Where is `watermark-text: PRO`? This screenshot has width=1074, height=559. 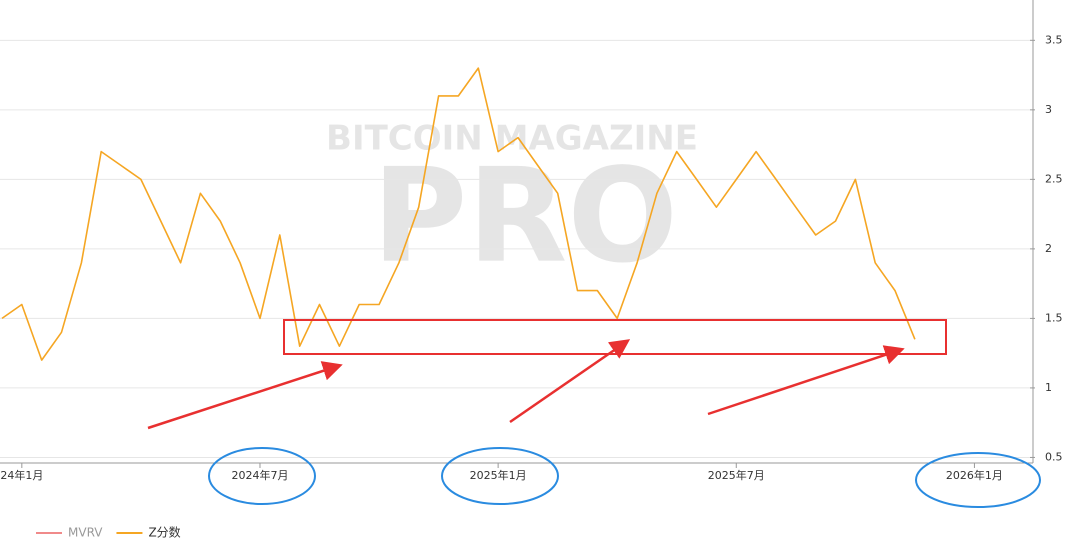
watermark-text: PRO is located at coordinates (525, 216).